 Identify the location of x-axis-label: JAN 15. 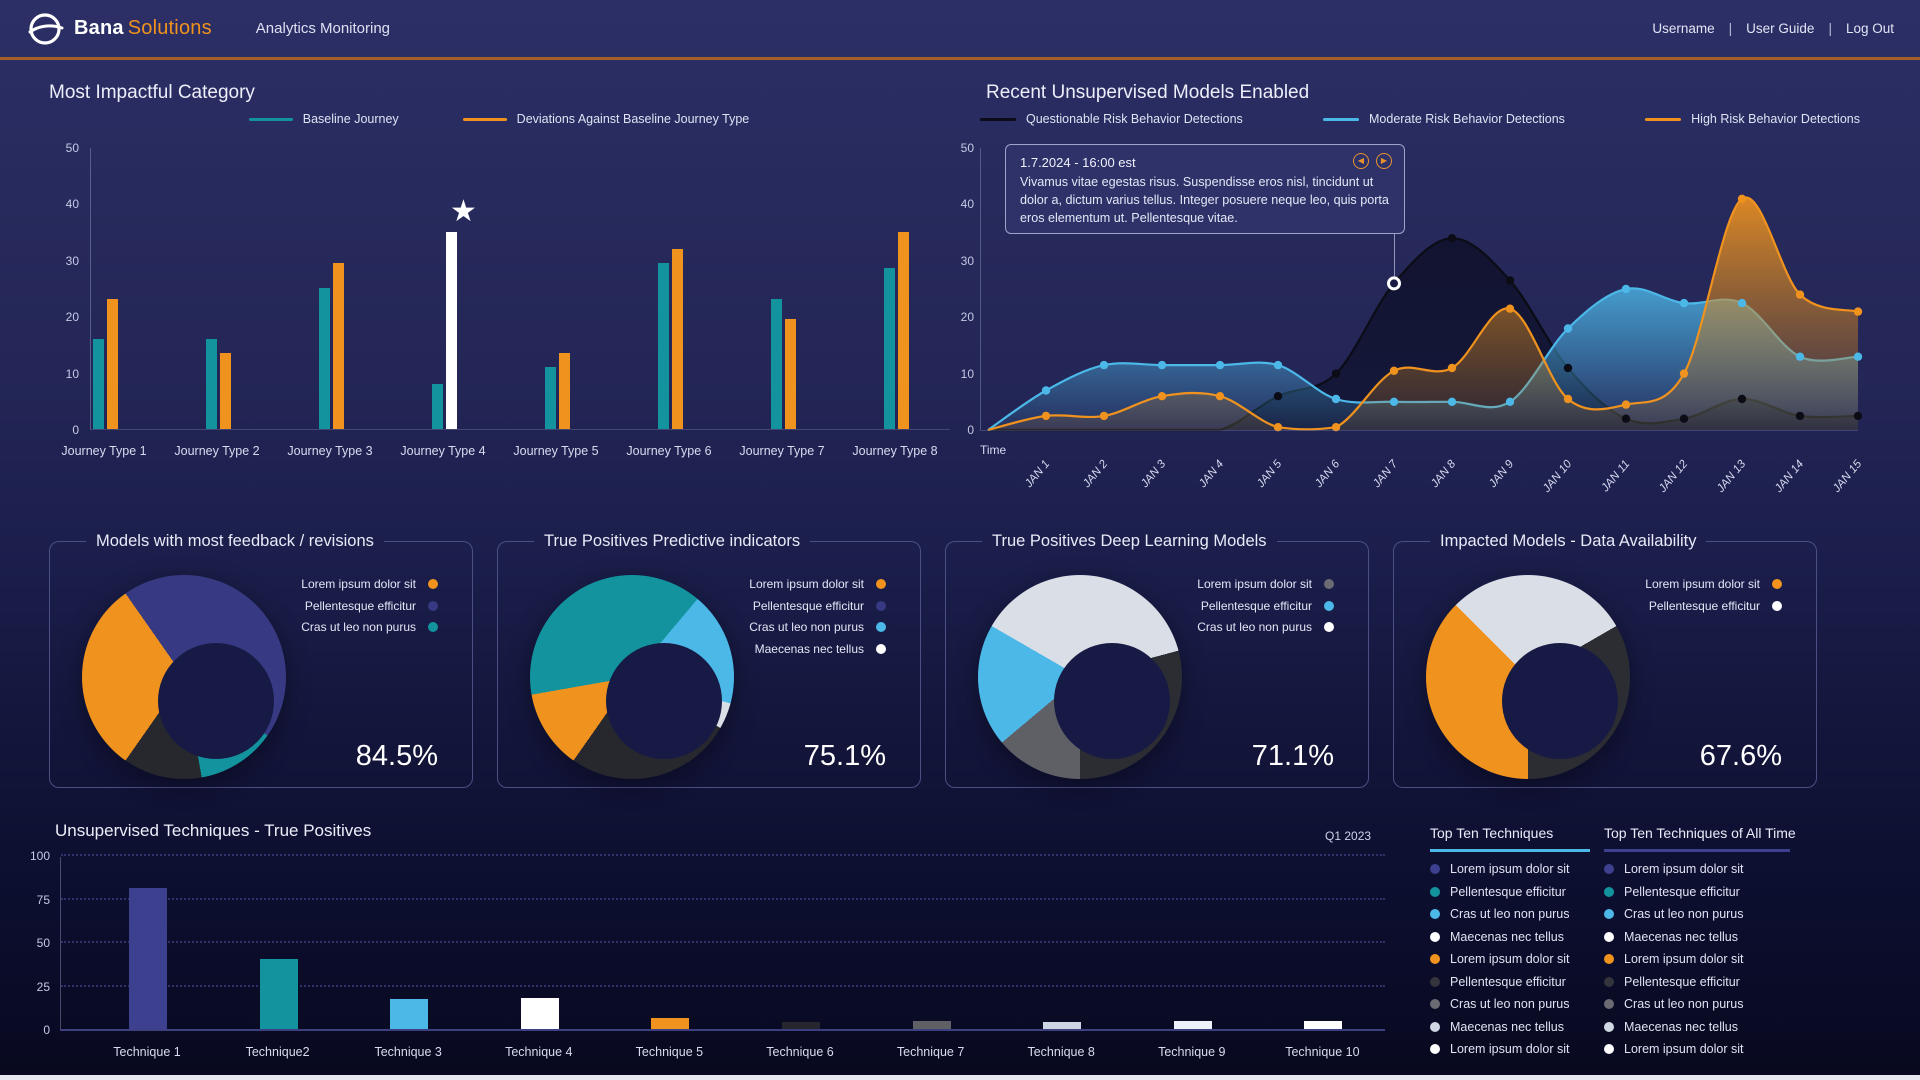
(1847, 477).